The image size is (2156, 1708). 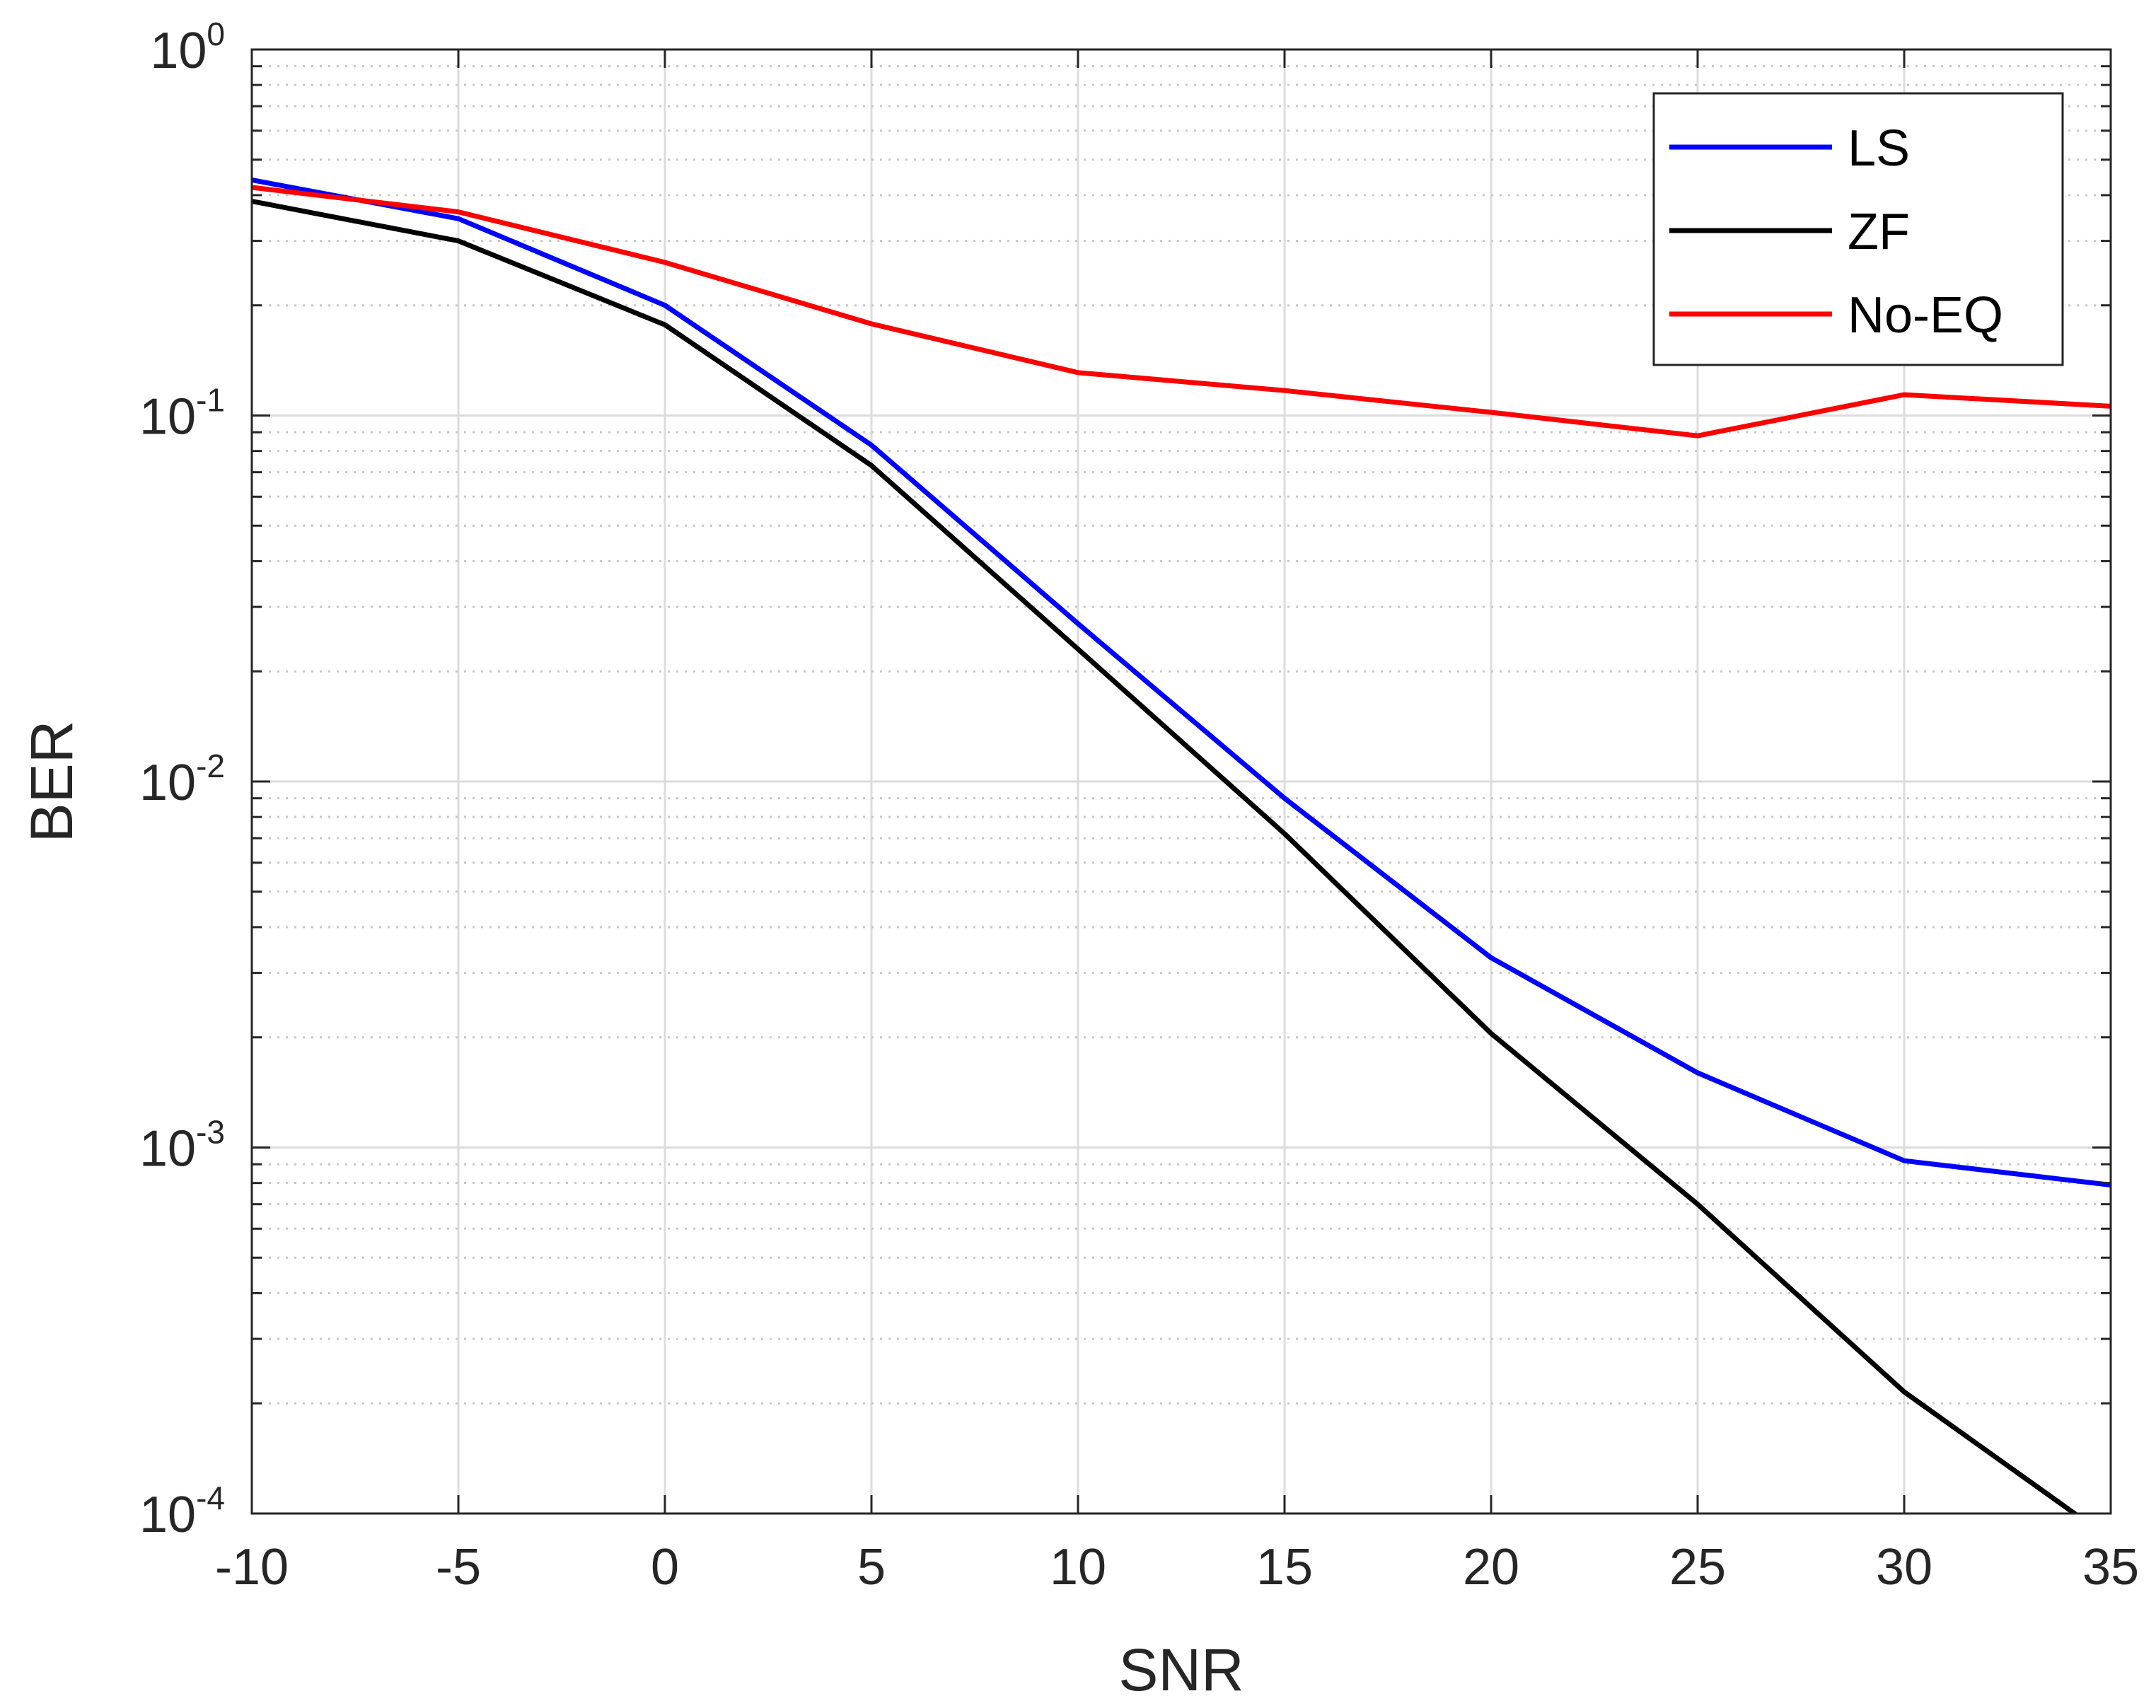 What do you see at coordinates (1697, 1567) in the screenshot?
I see `x-tick-label: 25` at bounding box center [1697, 1567].